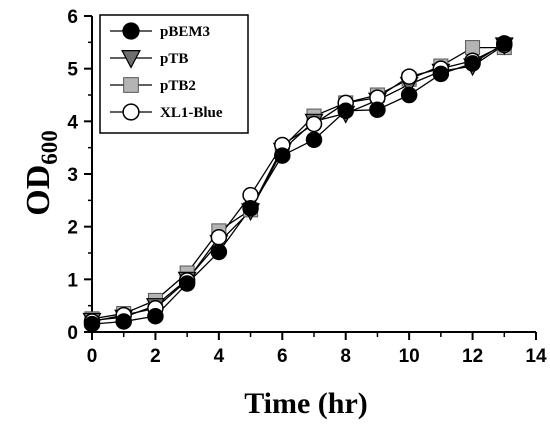 The image size is (550, 430). I want to click on x-tick-label-3: 6, so click(282, 356).